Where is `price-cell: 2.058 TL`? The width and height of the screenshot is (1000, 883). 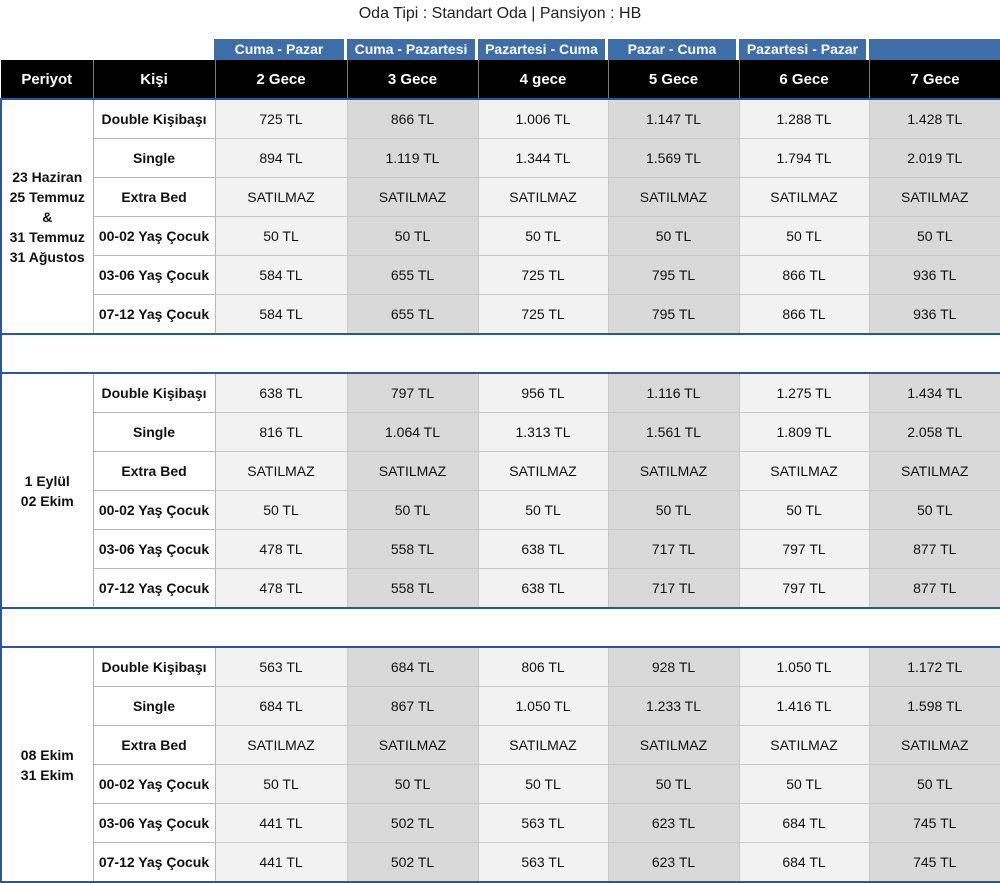
price-cell: 2.058 TL is located at coordinates (934, 432).